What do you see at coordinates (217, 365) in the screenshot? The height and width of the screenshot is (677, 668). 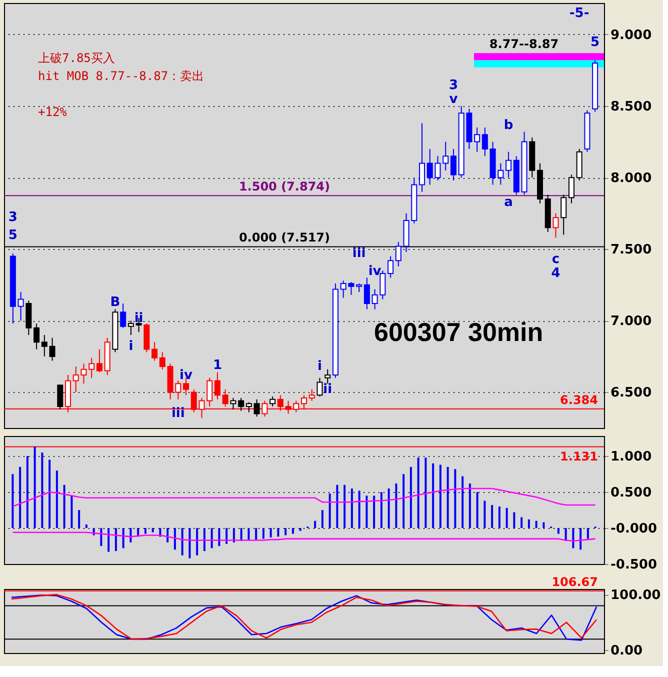 I see `annotation: 1` at bounding box center [217, 365].